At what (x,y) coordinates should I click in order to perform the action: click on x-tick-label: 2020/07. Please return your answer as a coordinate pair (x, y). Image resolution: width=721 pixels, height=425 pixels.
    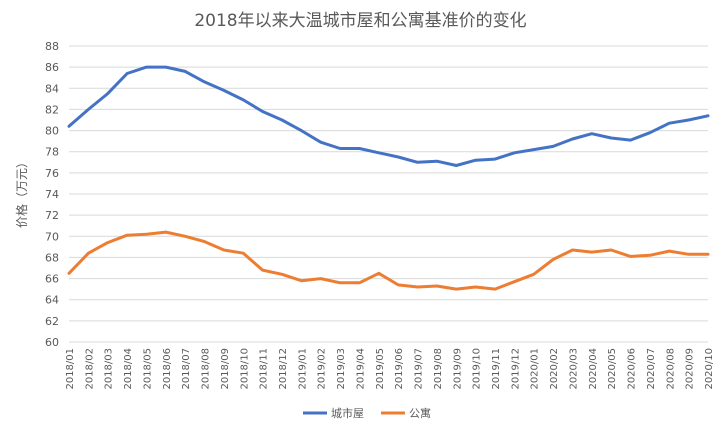
    Looking at the image, I should click on (651, 369).